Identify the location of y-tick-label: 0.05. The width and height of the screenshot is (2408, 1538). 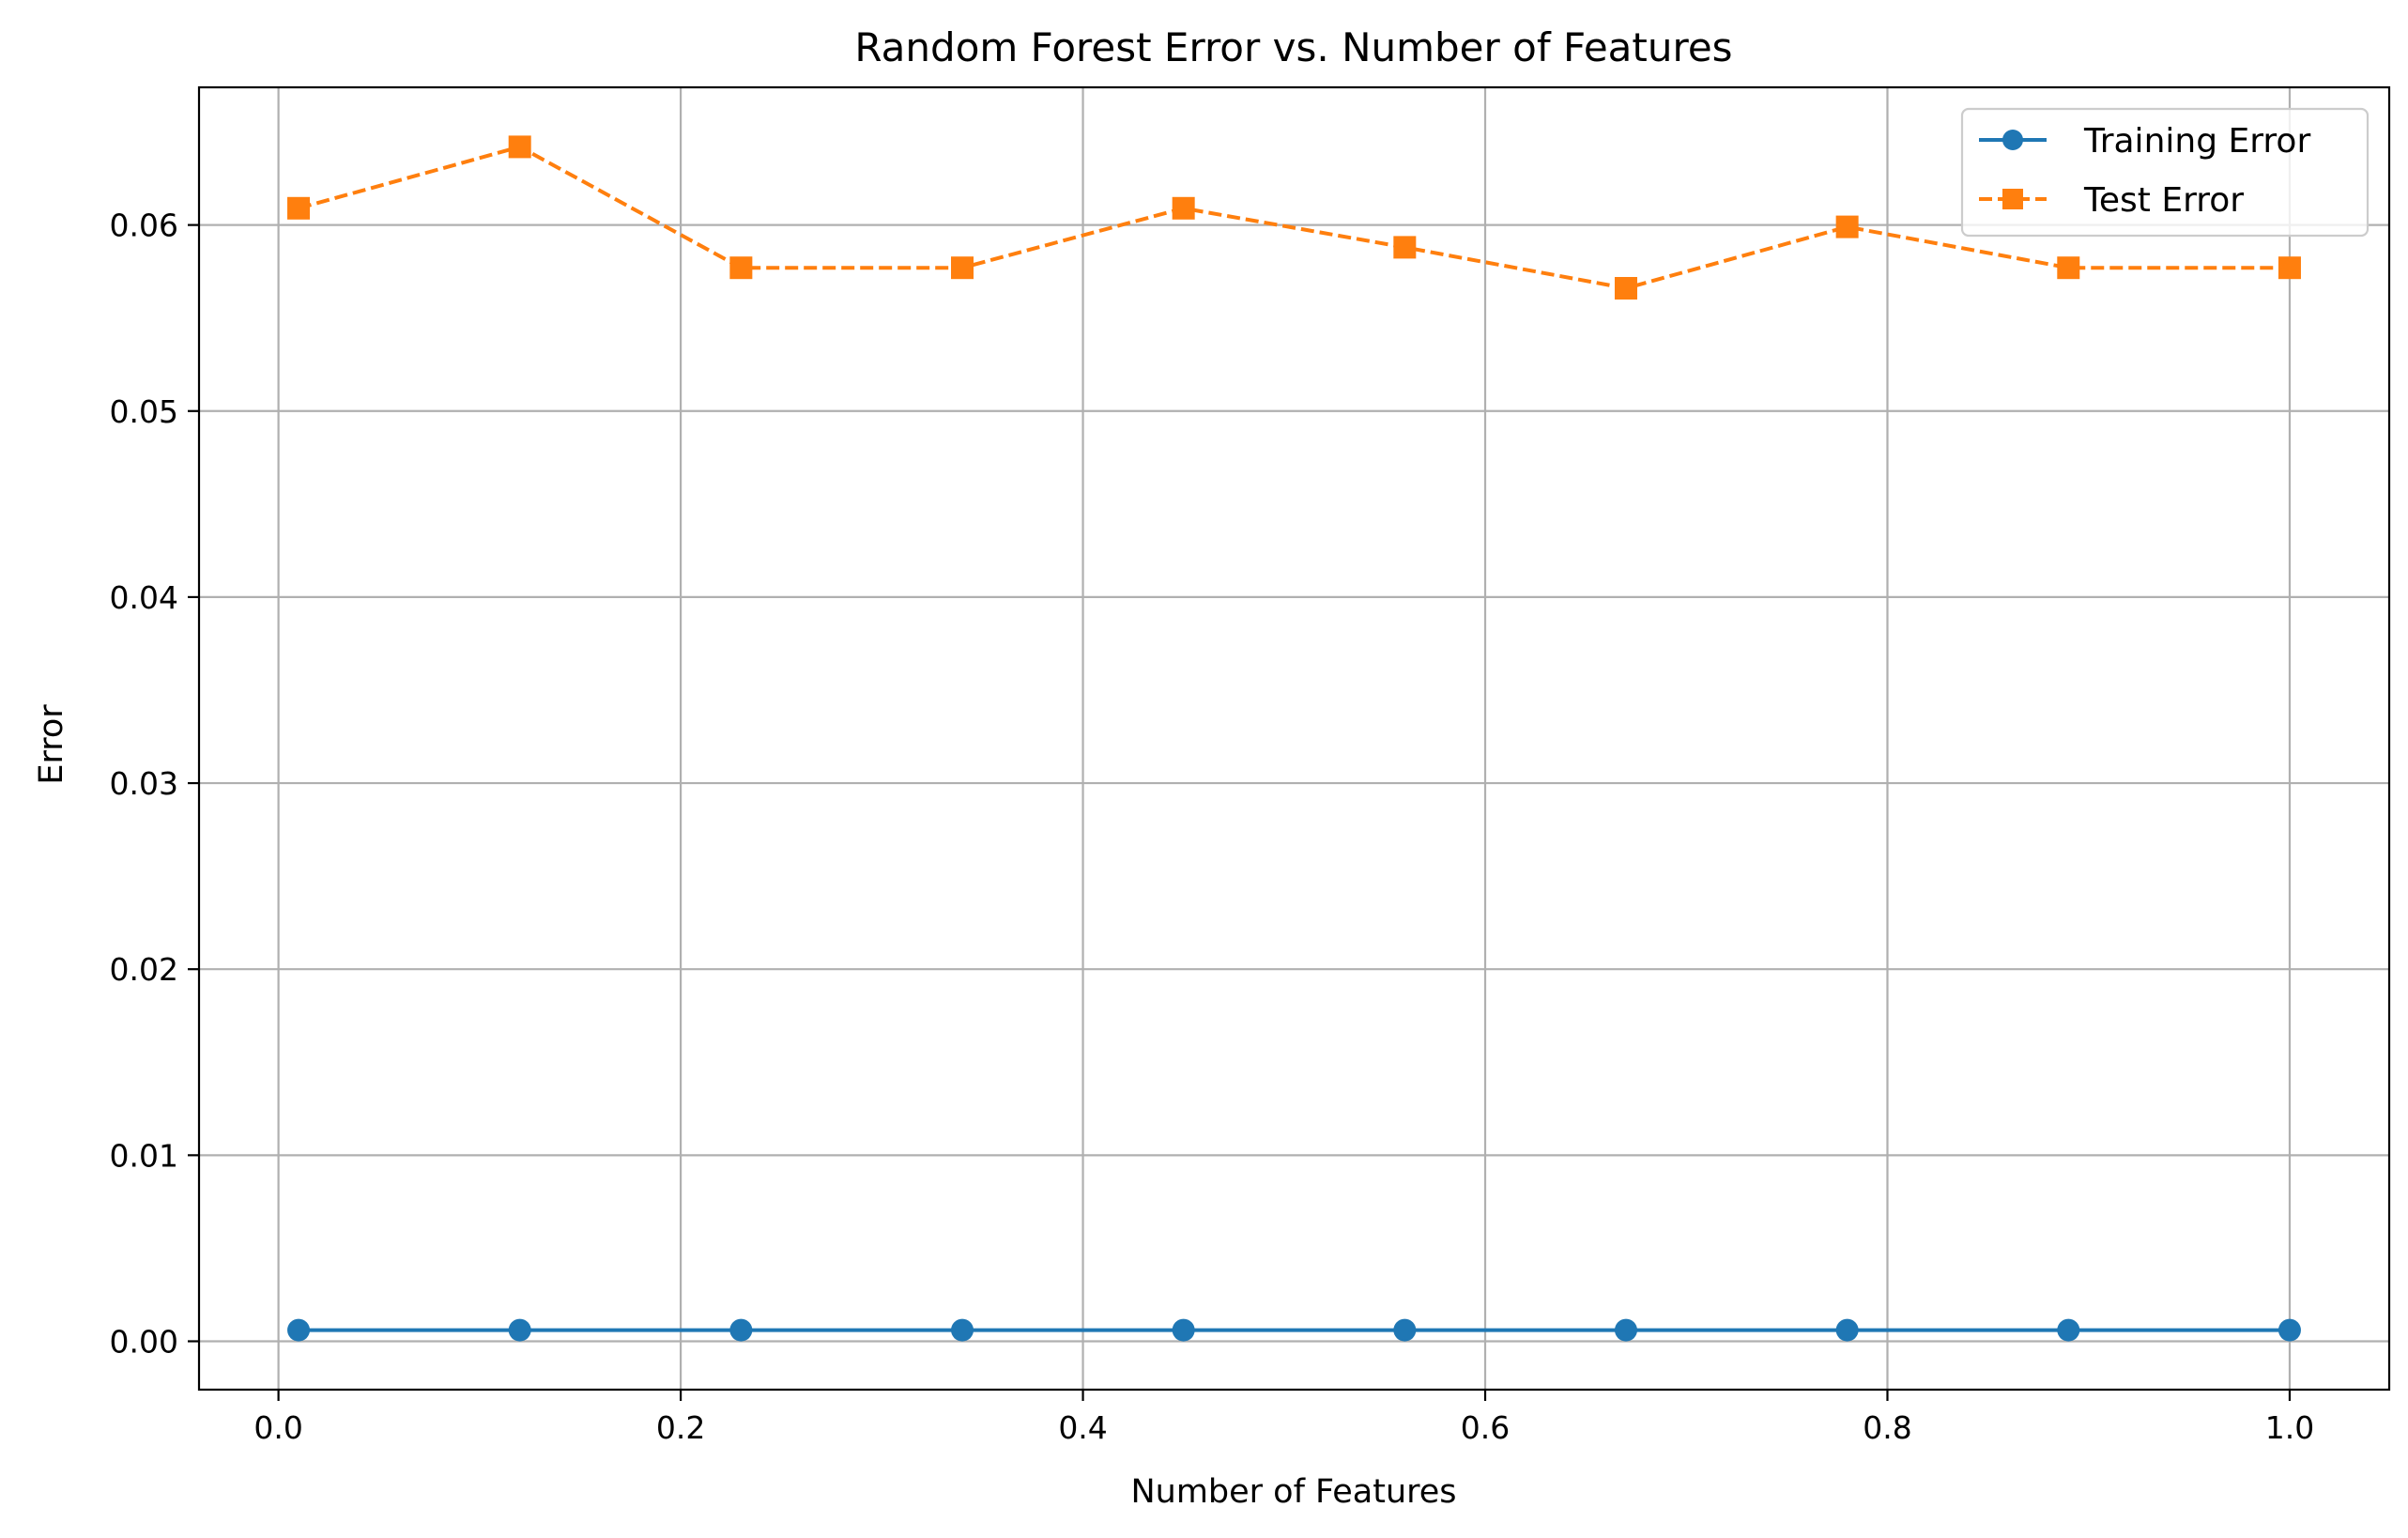
(144, 411).